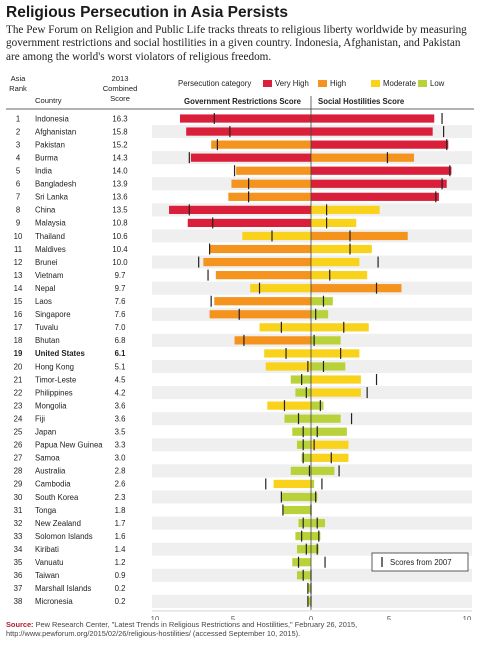 The width and height of the screenshot is (480, 645). What do you see at coordinates (399, 83) in the screenshot?
I see `legend-label-moderate: Moderate` at bounding box center [399, 83].